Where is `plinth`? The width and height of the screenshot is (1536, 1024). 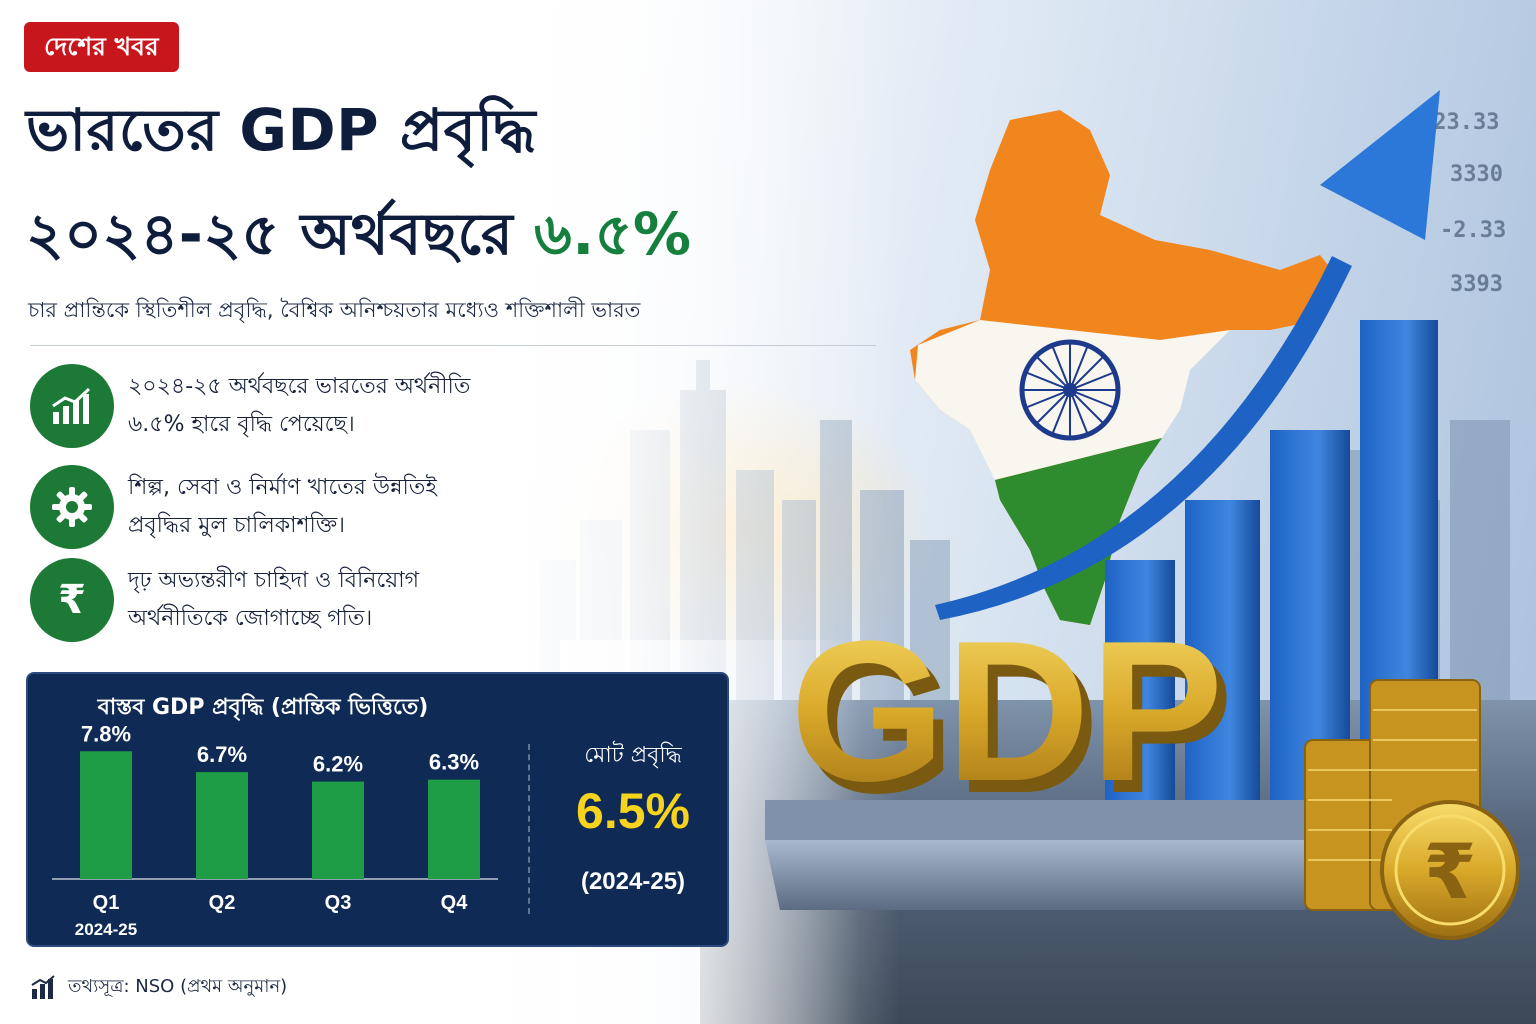
plinth is located at coordinates (1042, 855).